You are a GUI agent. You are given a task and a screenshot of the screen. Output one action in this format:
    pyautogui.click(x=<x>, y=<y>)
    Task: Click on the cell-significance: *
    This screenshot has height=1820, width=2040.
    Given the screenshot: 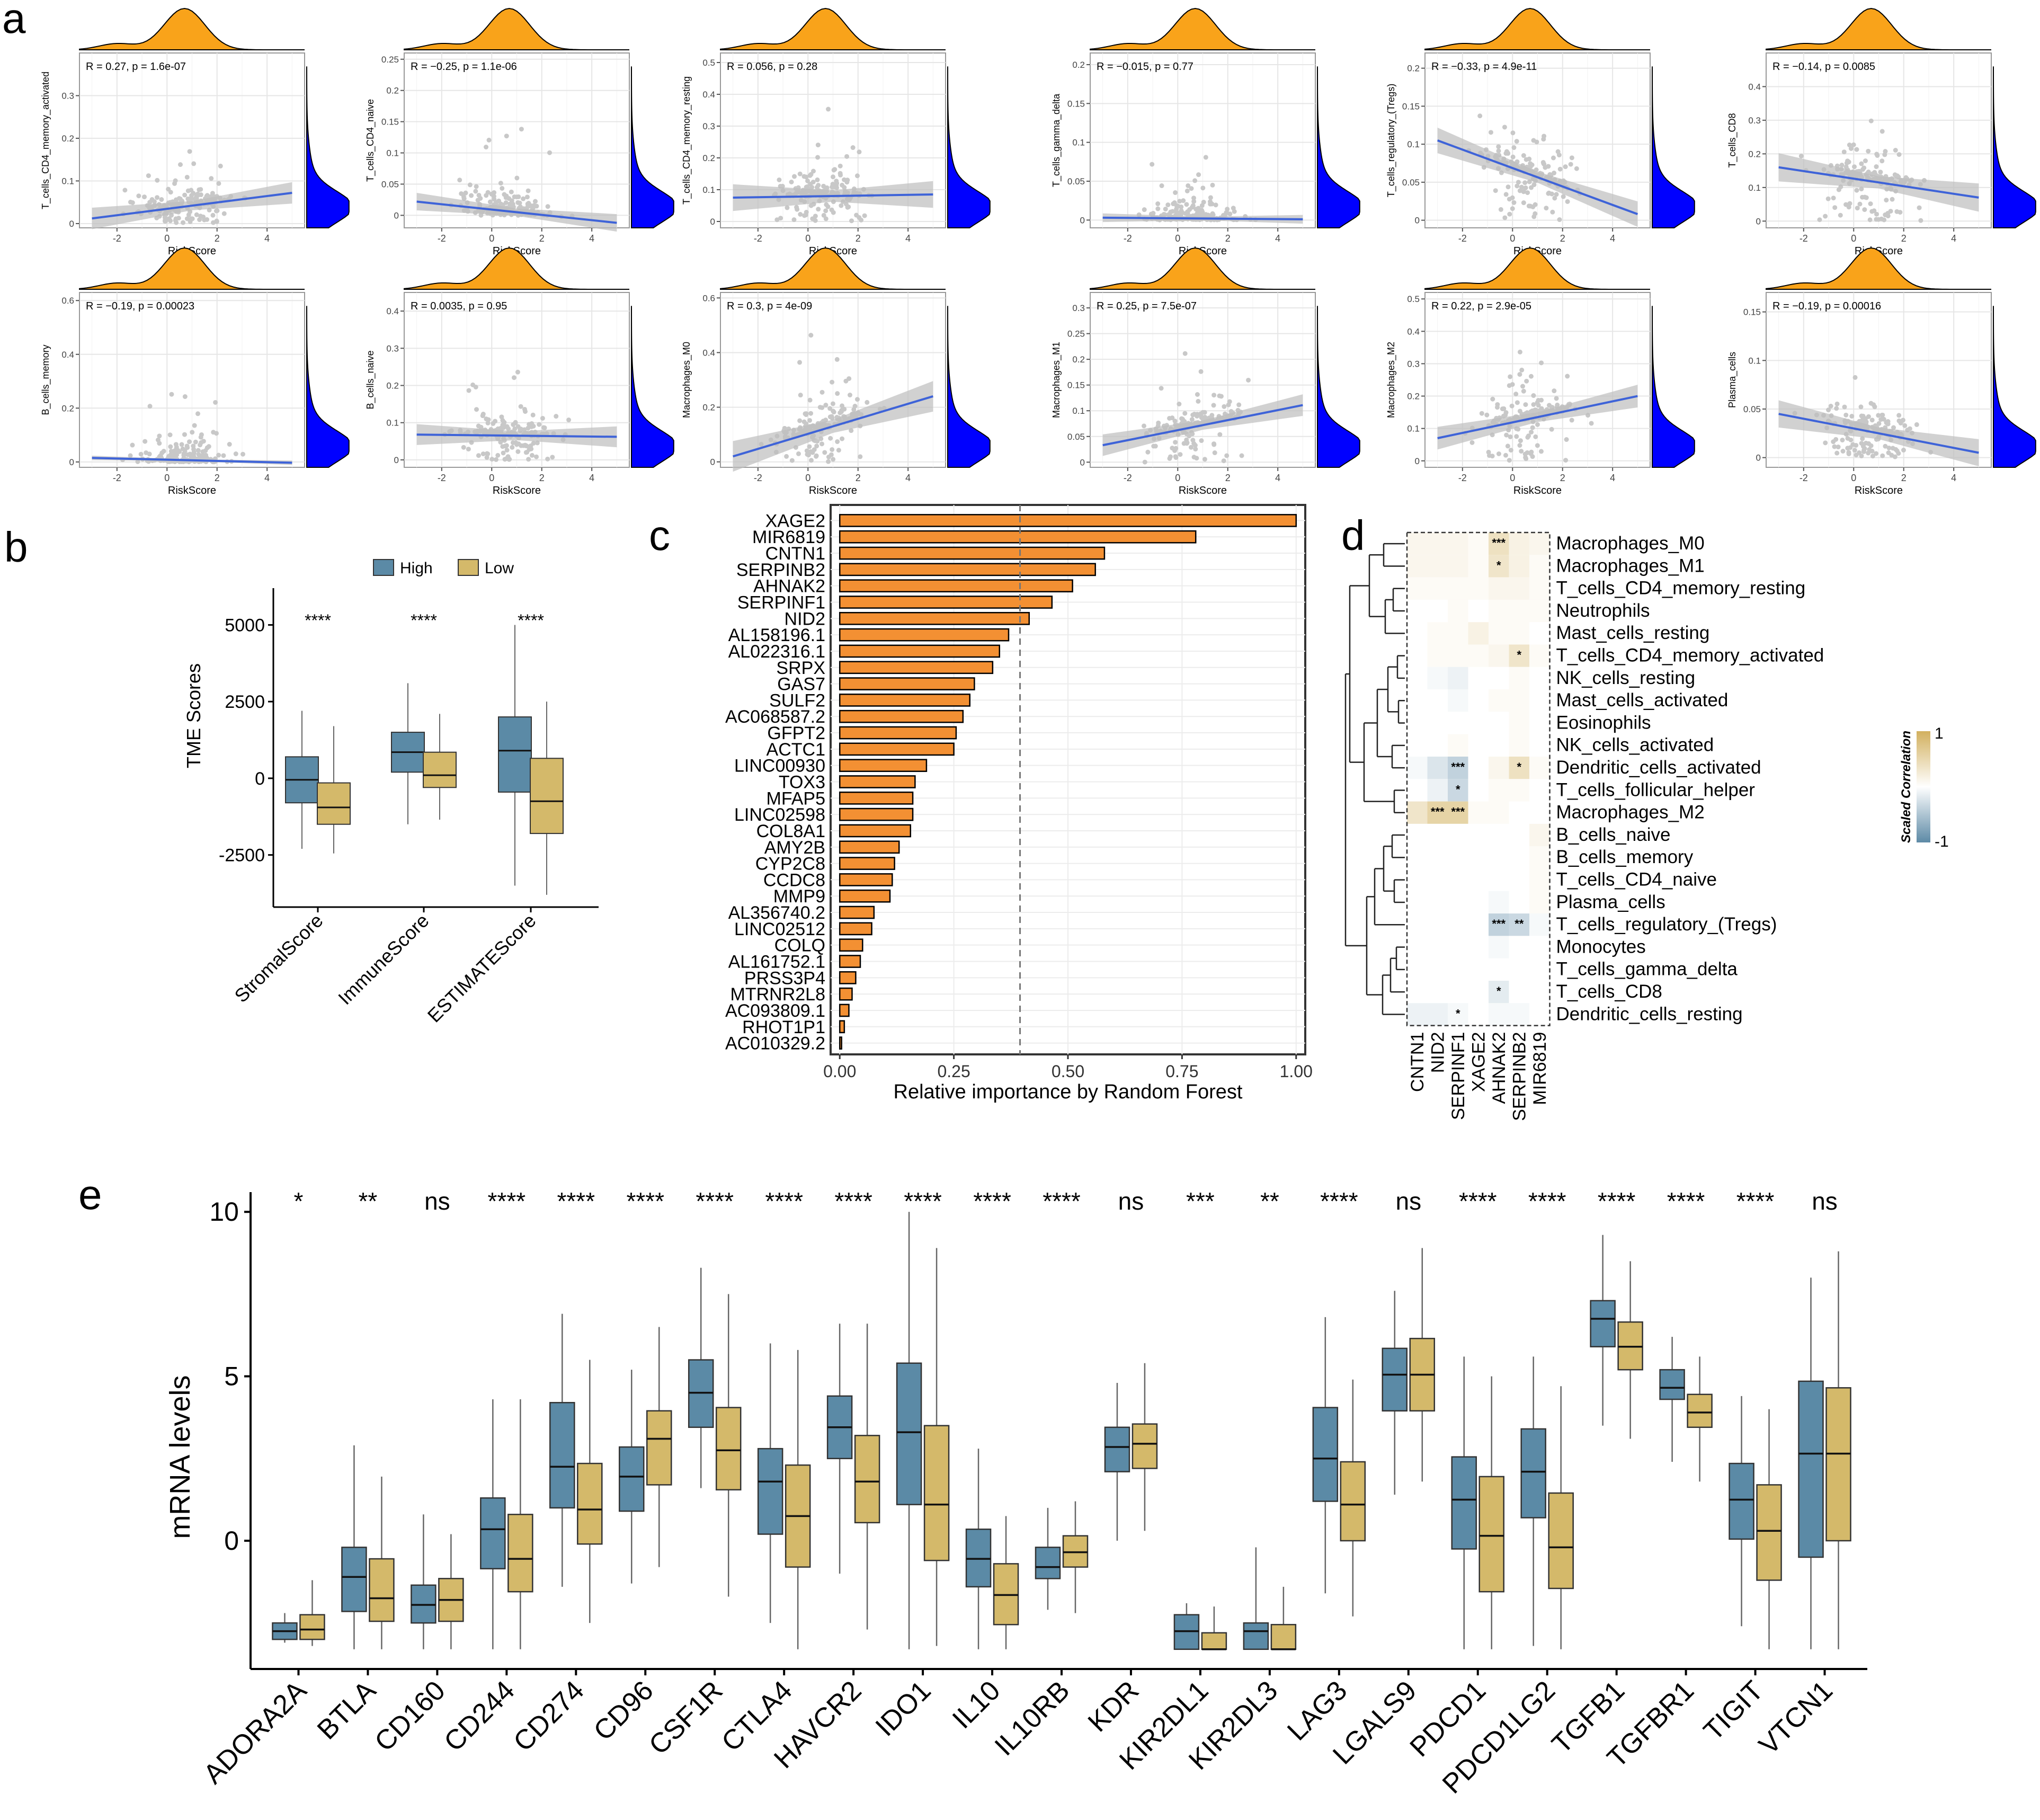 What is the action you would take?
    pyautogui.click(x=1519, y=767)
    